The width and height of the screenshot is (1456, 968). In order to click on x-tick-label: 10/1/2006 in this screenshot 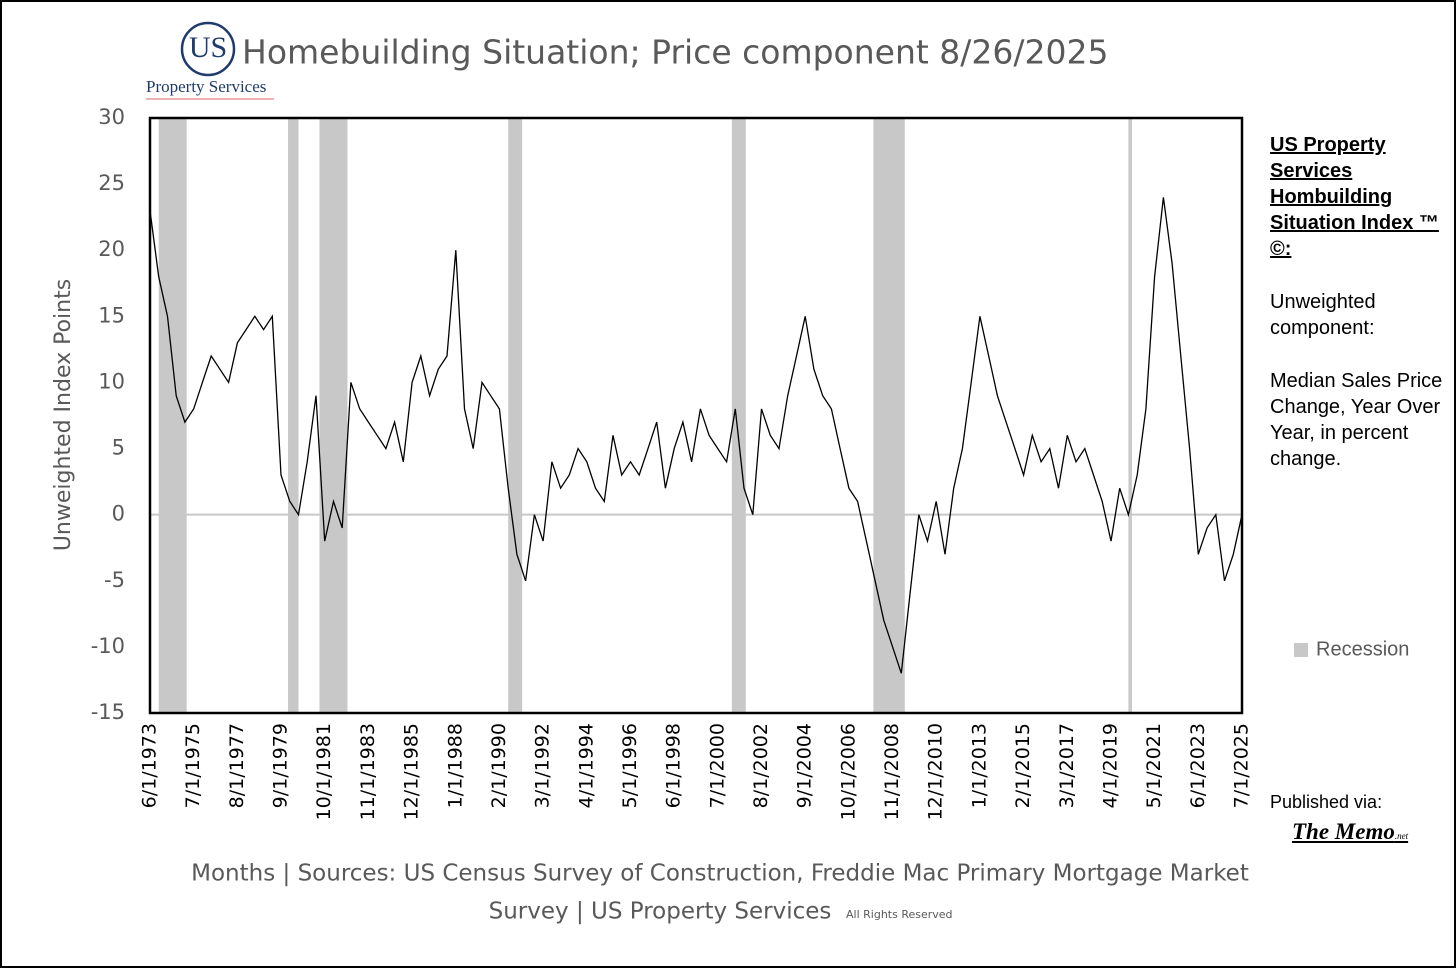, I will do `click(848, 771)`.